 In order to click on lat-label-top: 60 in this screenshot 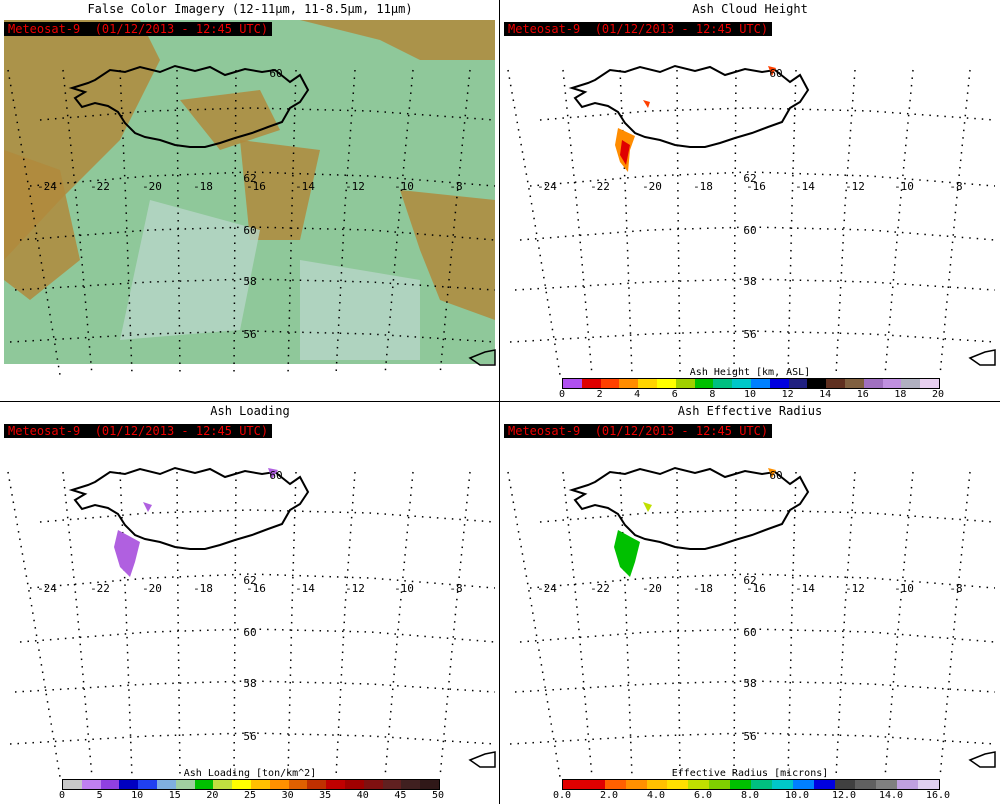, I will do `click(775, 475)`.